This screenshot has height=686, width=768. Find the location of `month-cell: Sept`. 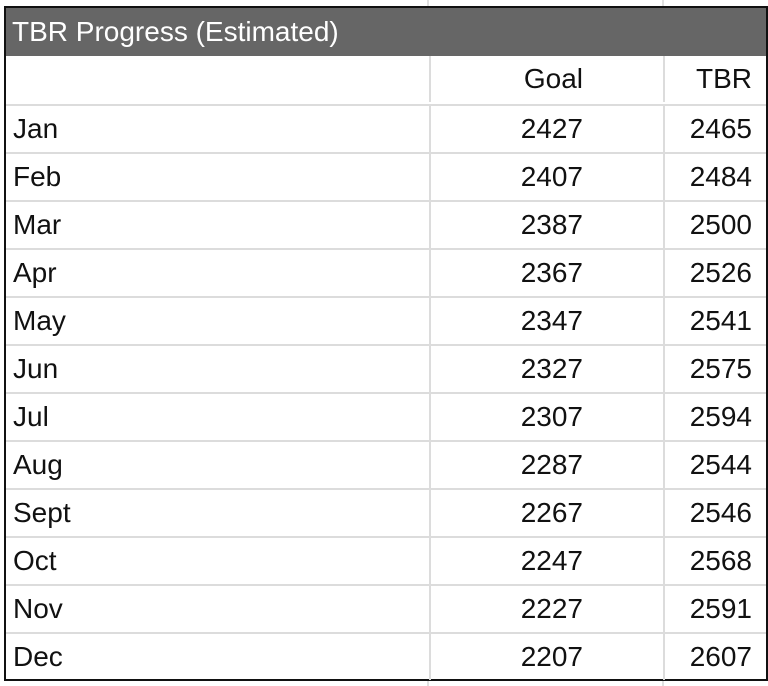

month-cell: Sept is located at coordinates (42, 512).